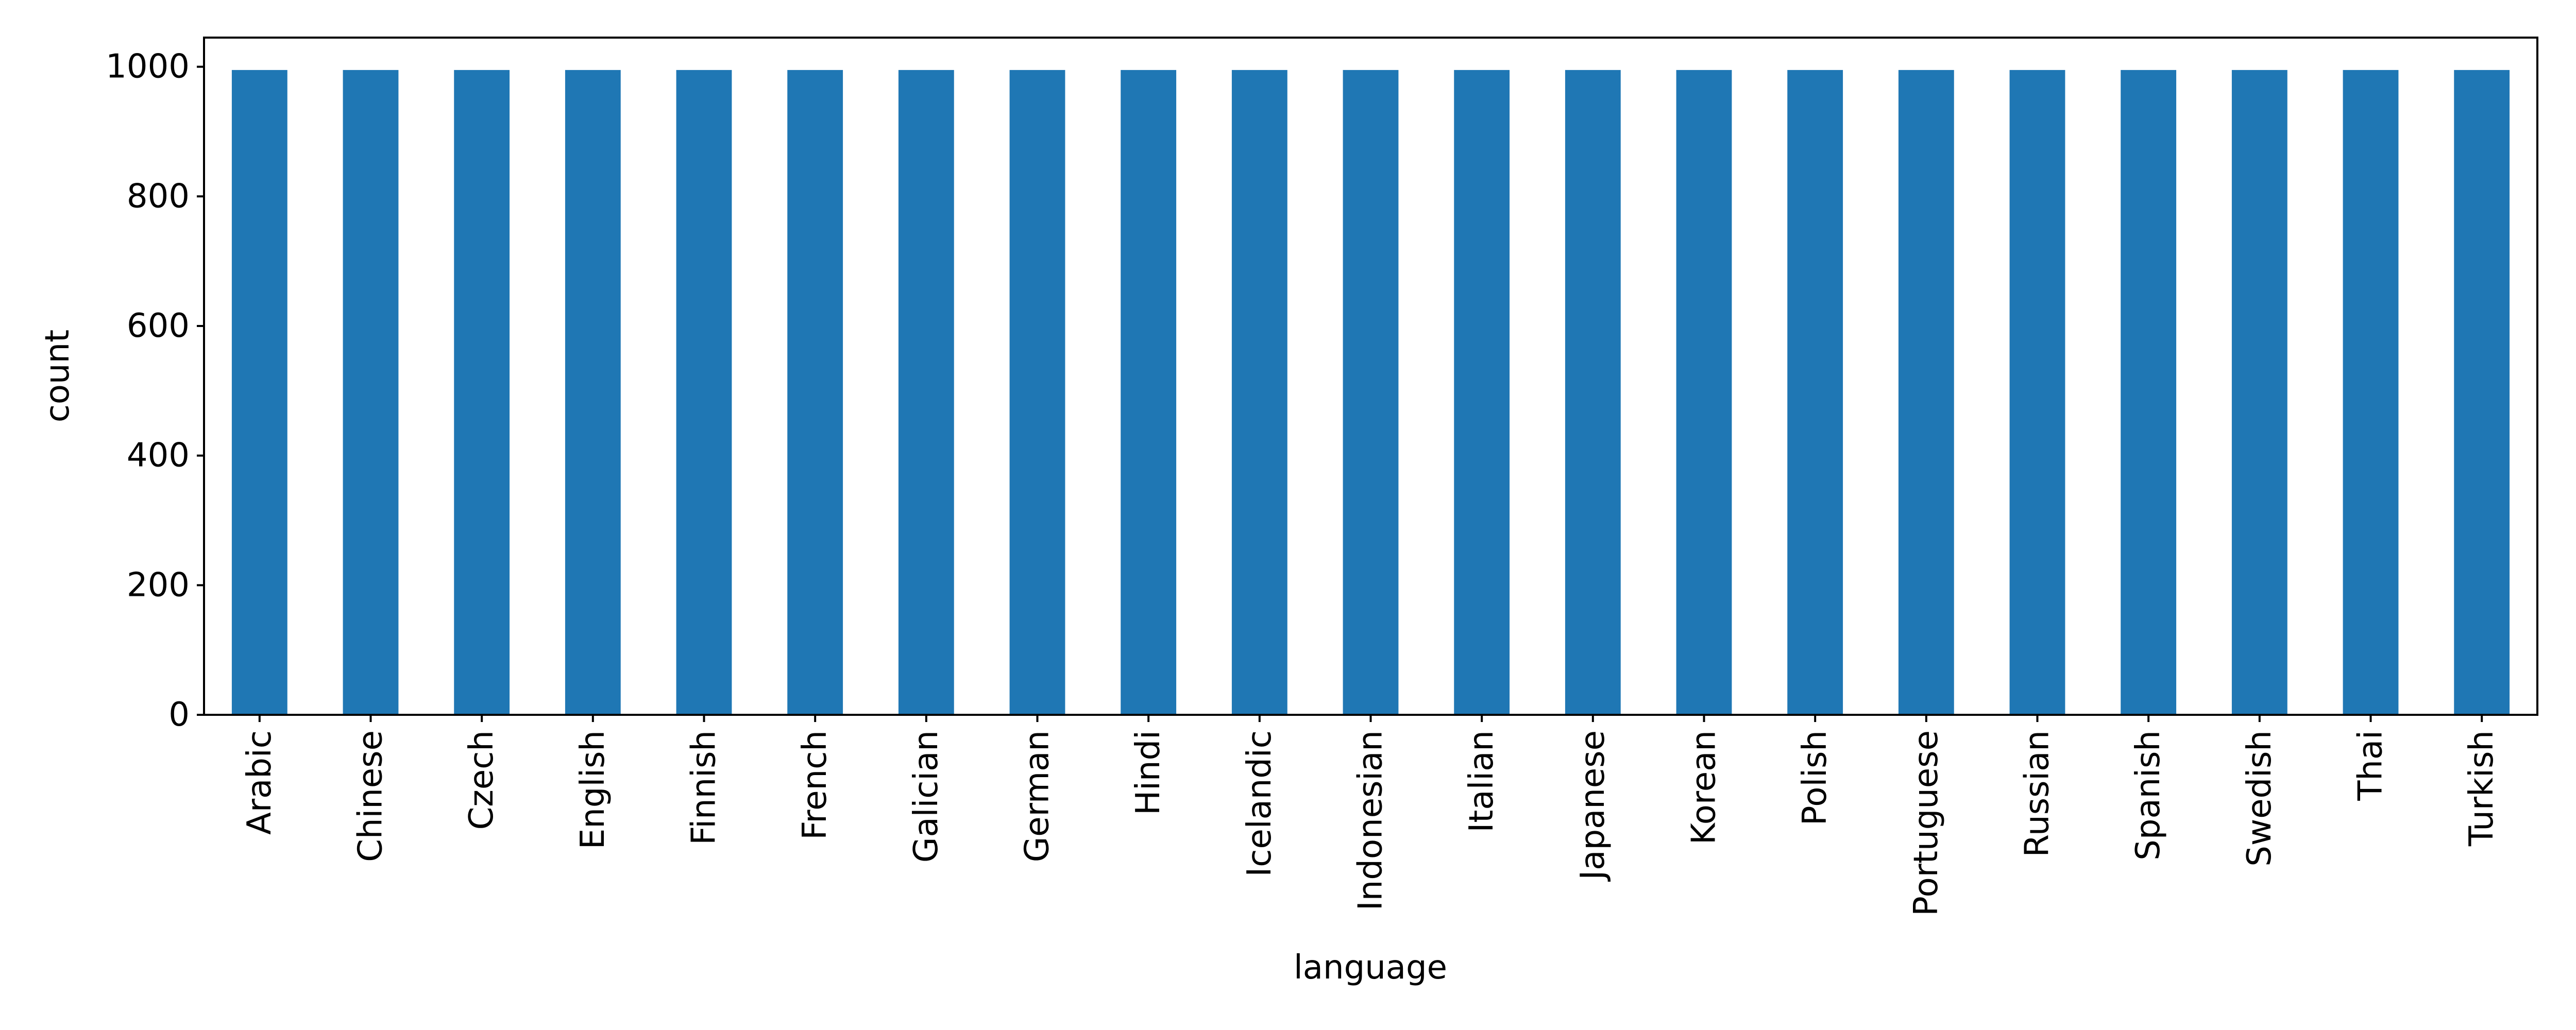  I want to click on x-tick-label: Japanese, so click(1593, 806).